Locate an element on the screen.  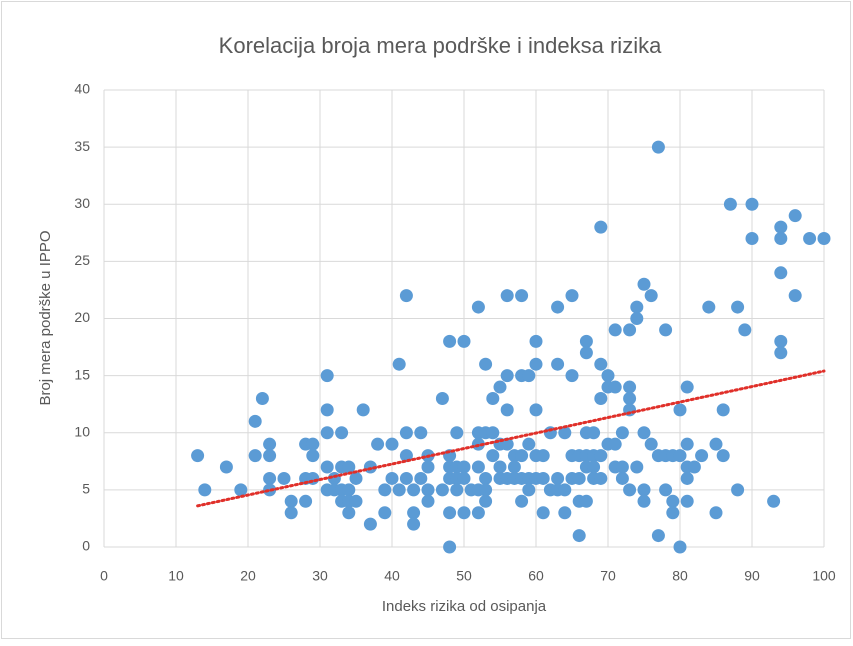
y-tick-label: 20 is located at coordinates (82, 317).